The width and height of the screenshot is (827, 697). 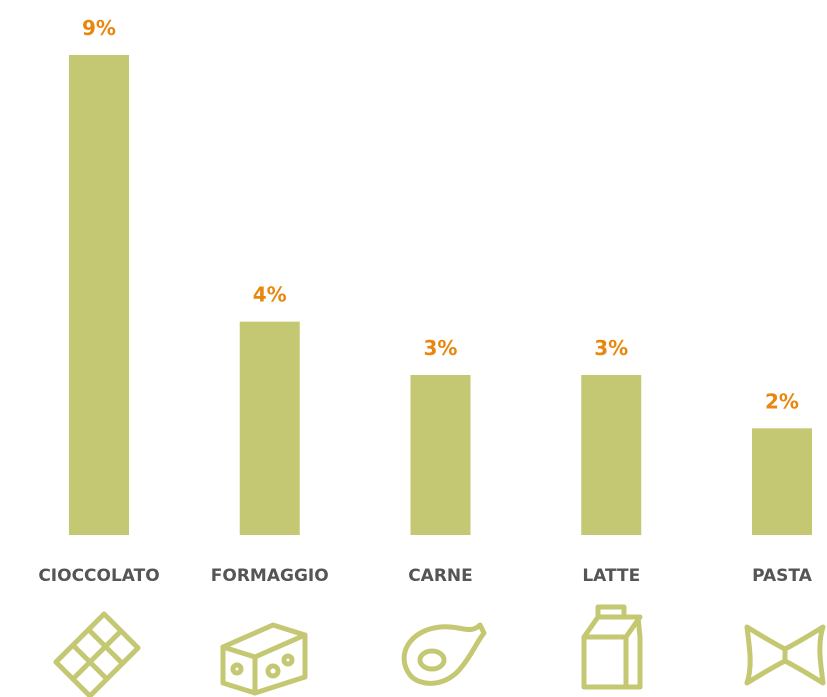 I want to click on category-label: LATTE, so click(x=611, y=576).